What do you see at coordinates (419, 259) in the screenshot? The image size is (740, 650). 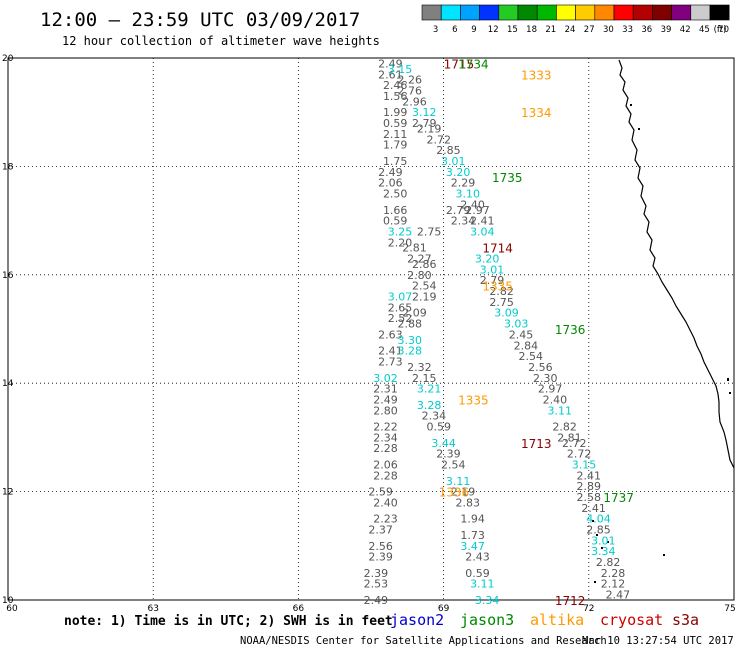 I see `wave-height-value: 2.27` at bounding box center [419, 259].